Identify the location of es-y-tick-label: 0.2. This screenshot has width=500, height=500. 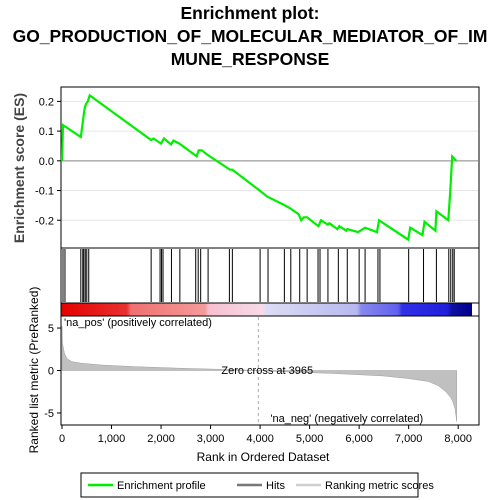
(46, 102).